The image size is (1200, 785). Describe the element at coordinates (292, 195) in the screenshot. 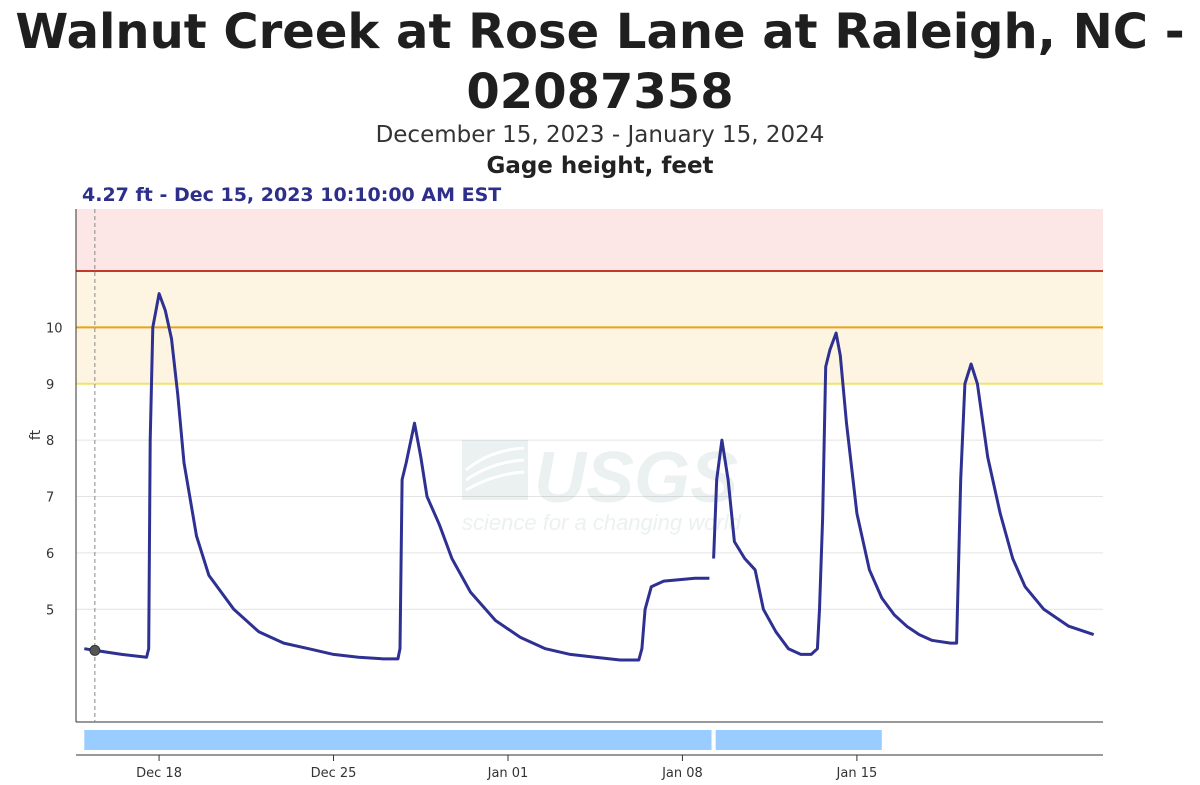

I see `hover-tooltip: 4.27 ft - Dec 15, 2023 10:10:00 AM EST` at that location.